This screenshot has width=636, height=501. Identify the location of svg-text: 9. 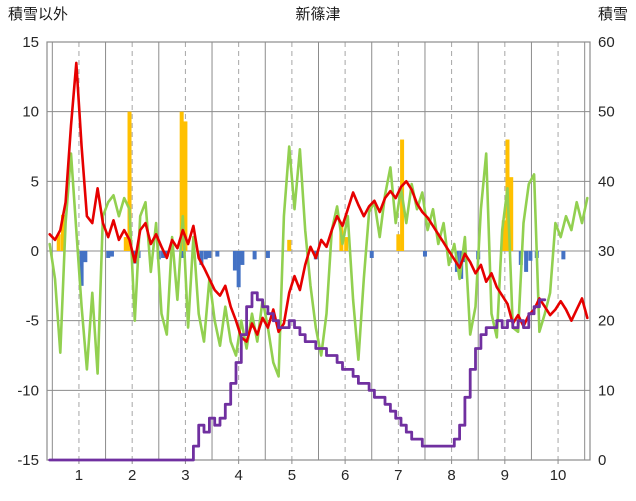
(505, 475).